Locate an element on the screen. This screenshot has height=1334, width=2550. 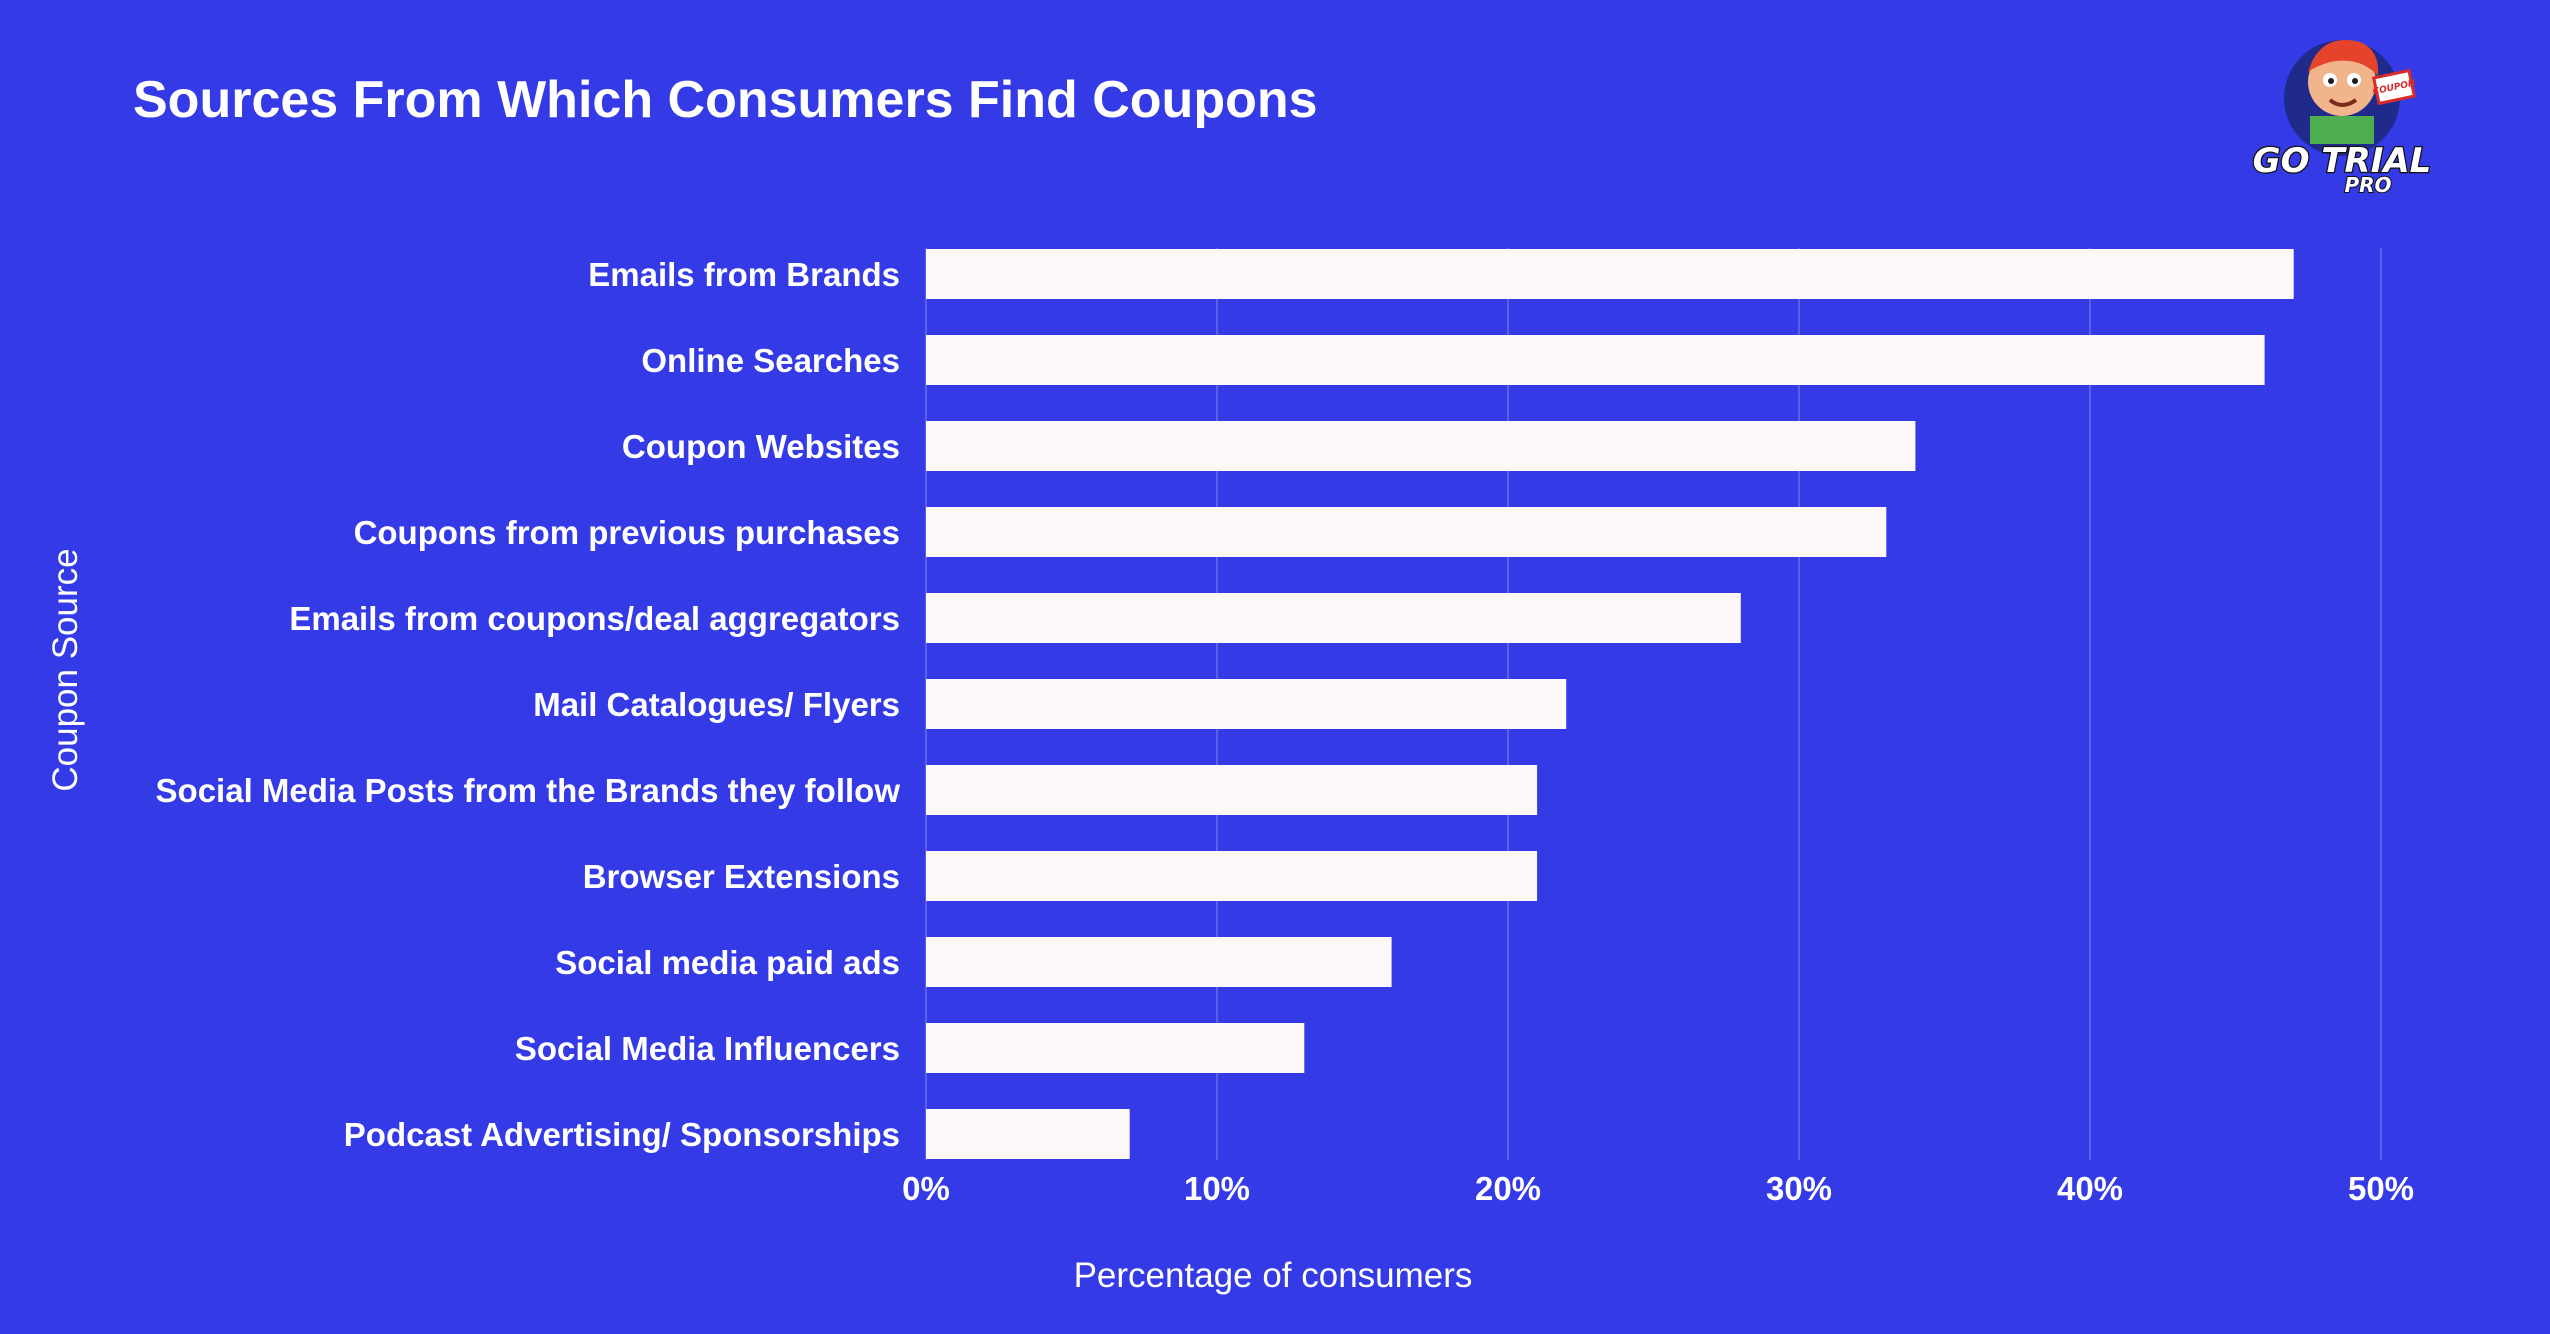
category-label: Podcast Advertising/ Sponsorships is located at coordinates (622, 1134).